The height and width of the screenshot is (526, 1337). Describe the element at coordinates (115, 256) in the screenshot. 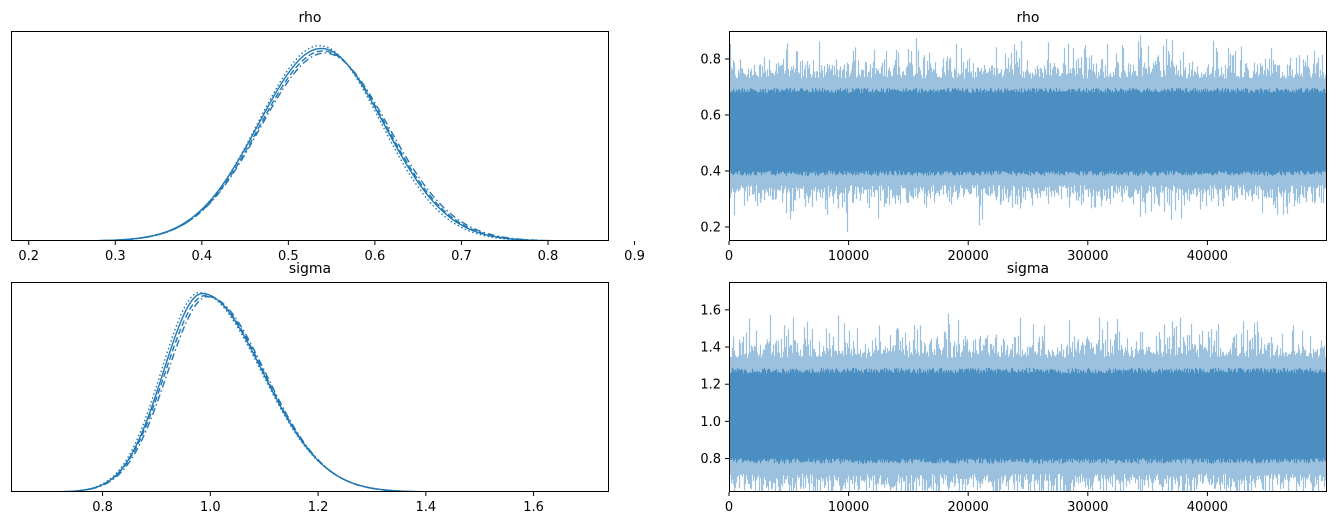

I see `x-tick-label: 0.3` at that location.